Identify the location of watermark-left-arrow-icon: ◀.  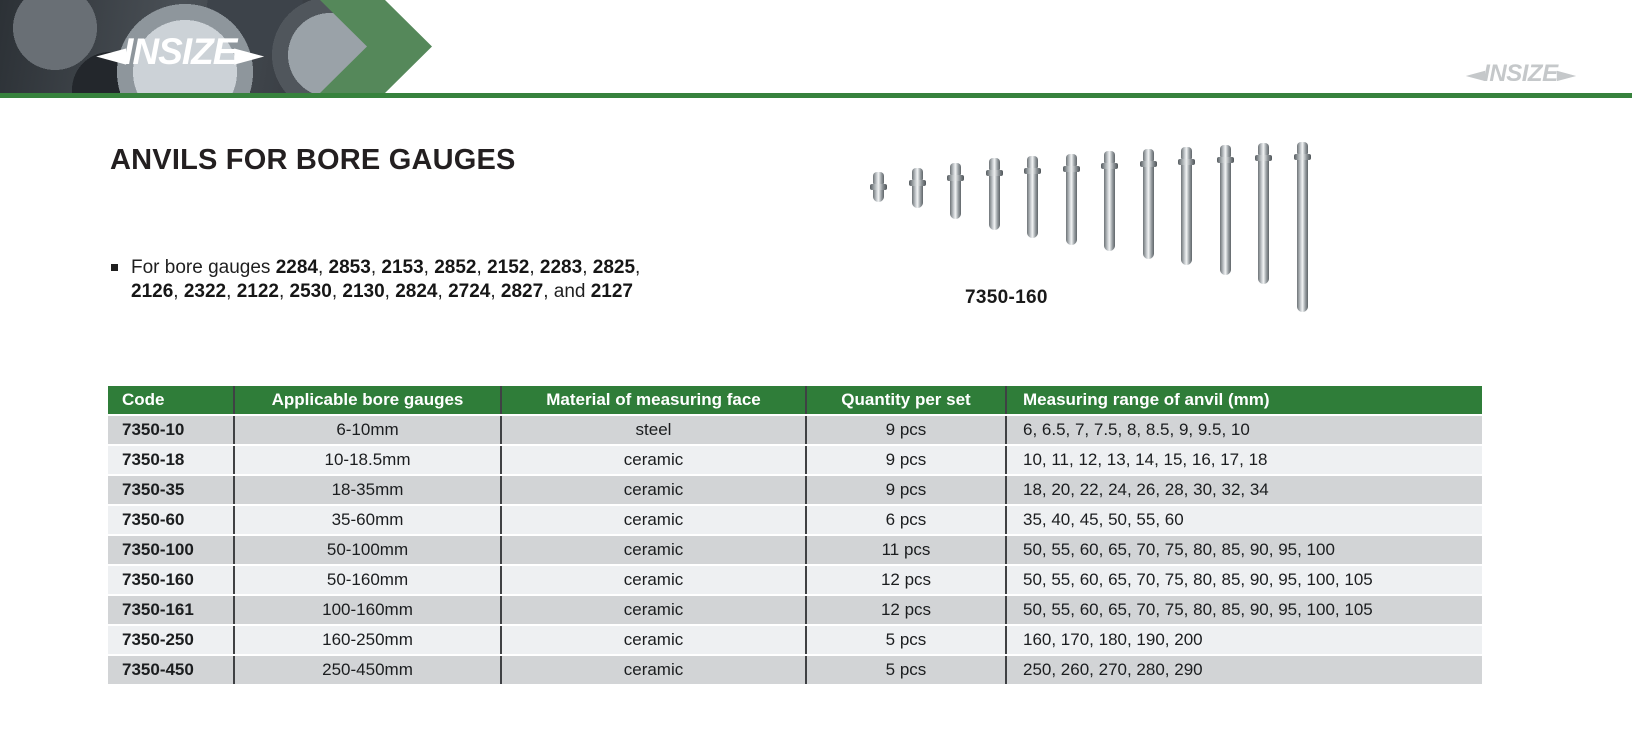
(1475, 75).